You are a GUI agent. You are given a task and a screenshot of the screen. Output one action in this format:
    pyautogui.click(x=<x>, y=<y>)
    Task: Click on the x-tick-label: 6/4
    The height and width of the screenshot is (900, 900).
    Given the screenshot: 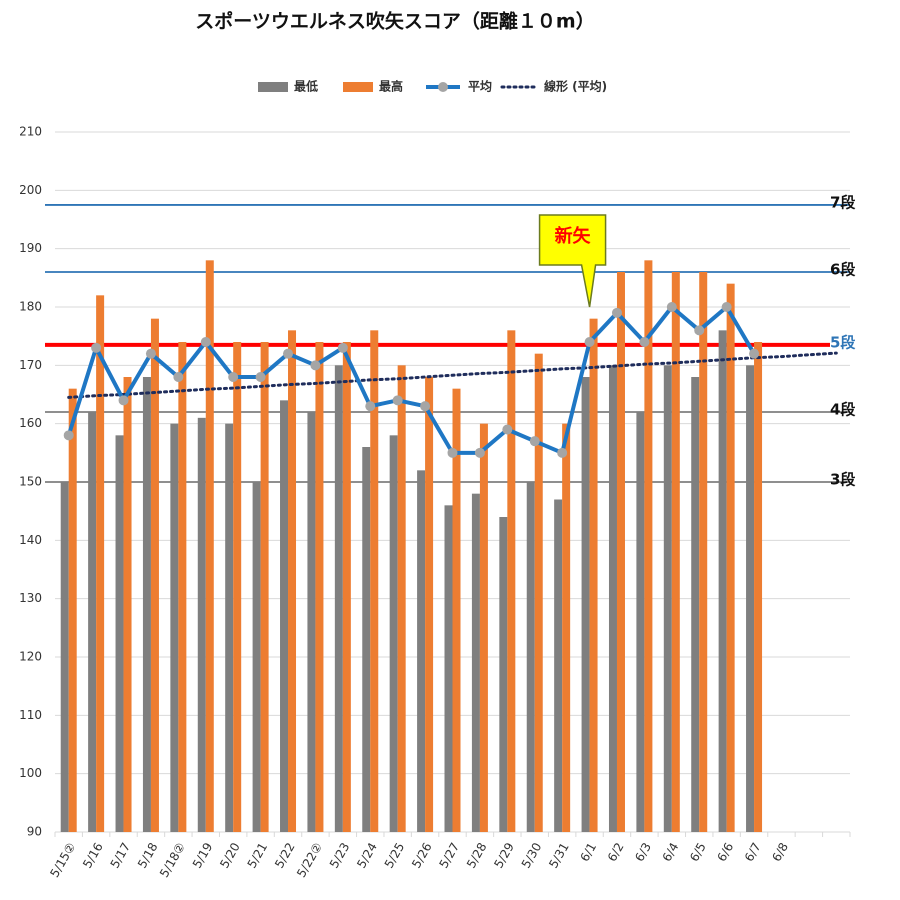 What is the action you would take?
    pyautogui.click(x=671, y=852)
    